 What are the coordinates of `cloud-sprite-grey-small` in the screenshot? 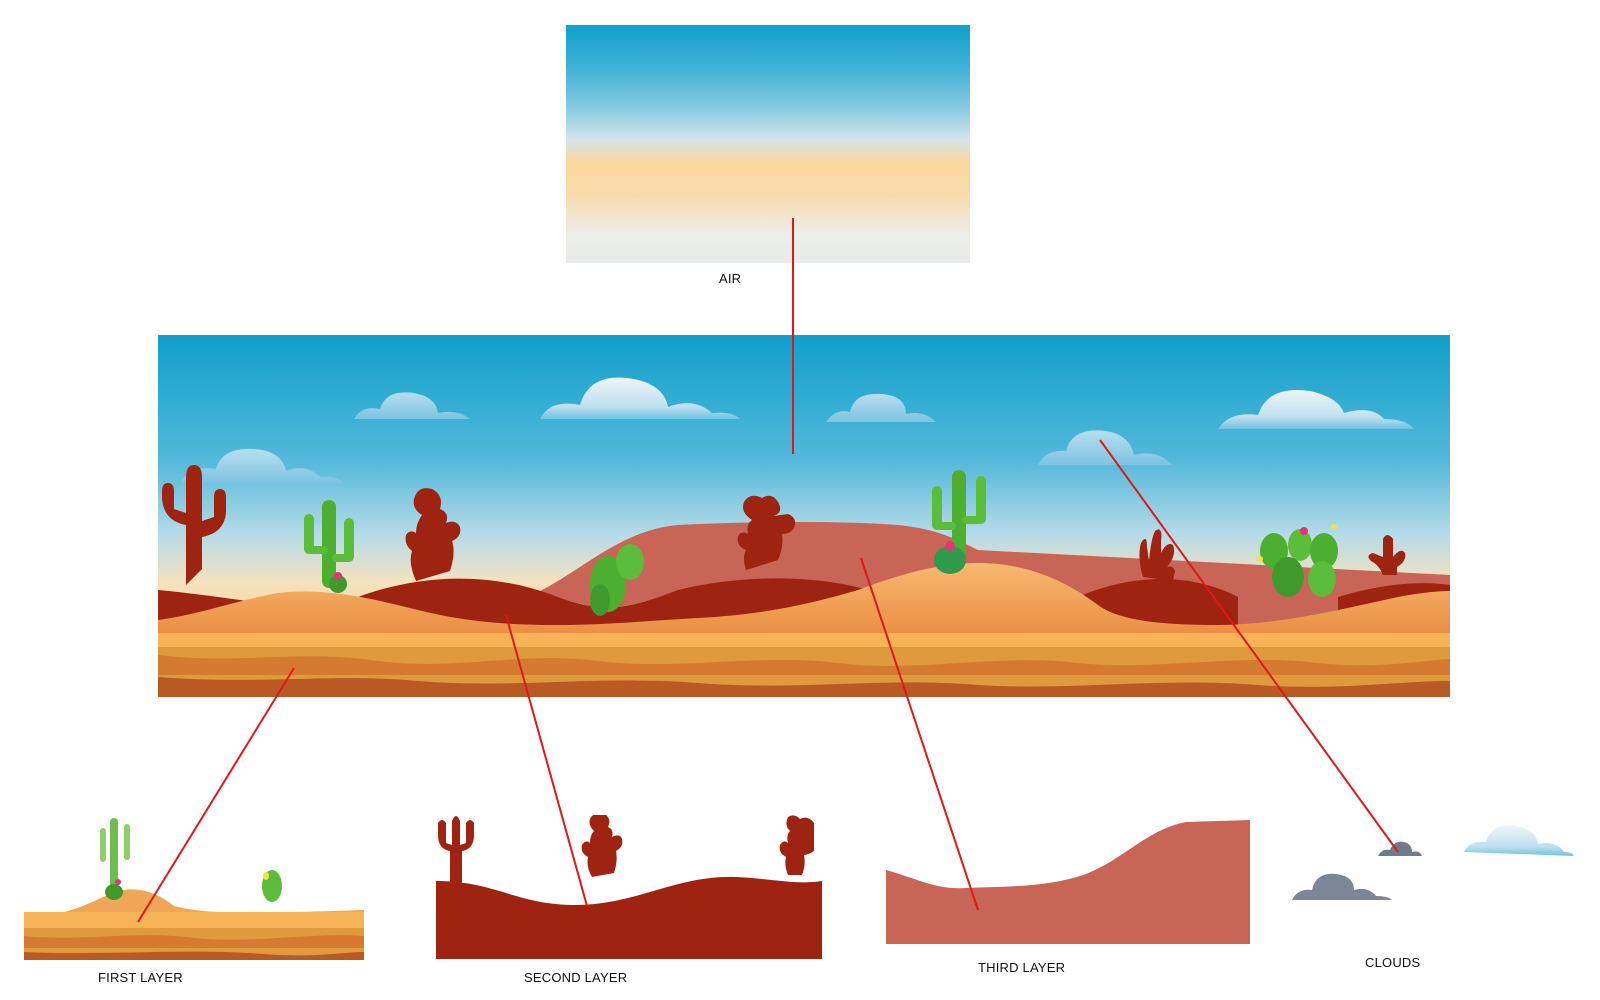 It's located at (1400, 848).